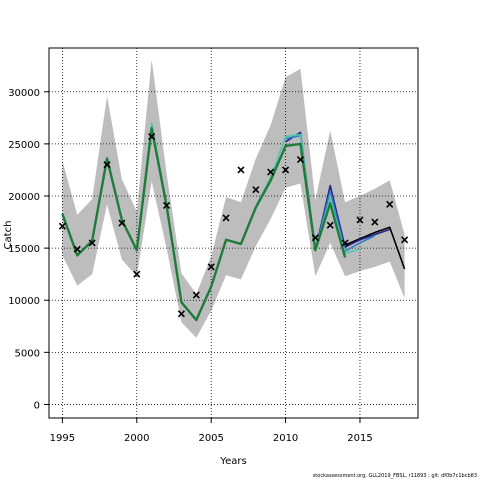 The width and height of the screenshot is (480, 480). I want to click on y-tick-label: 30000, so click(24, 93).